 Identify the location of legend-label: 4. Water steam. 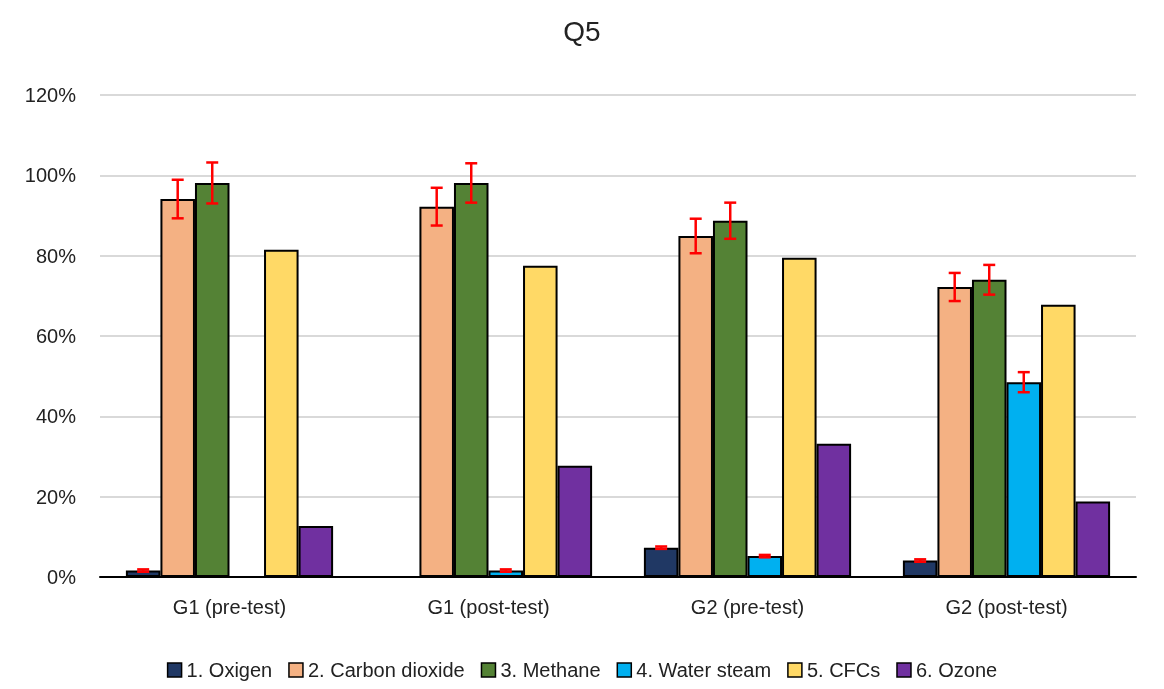
(704, 670).